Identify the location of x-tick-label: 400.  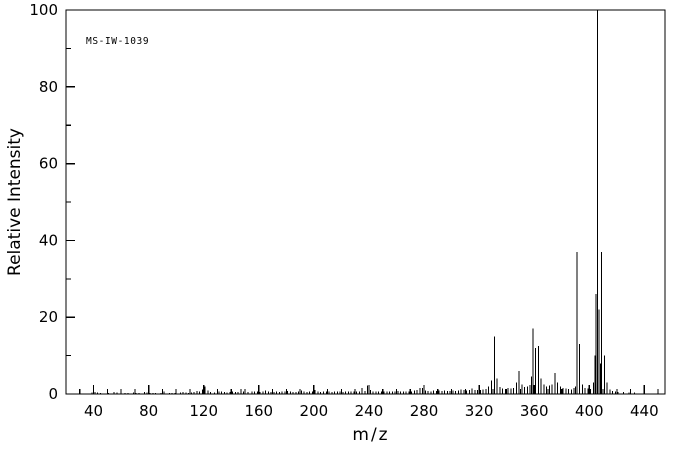
(589, 411).